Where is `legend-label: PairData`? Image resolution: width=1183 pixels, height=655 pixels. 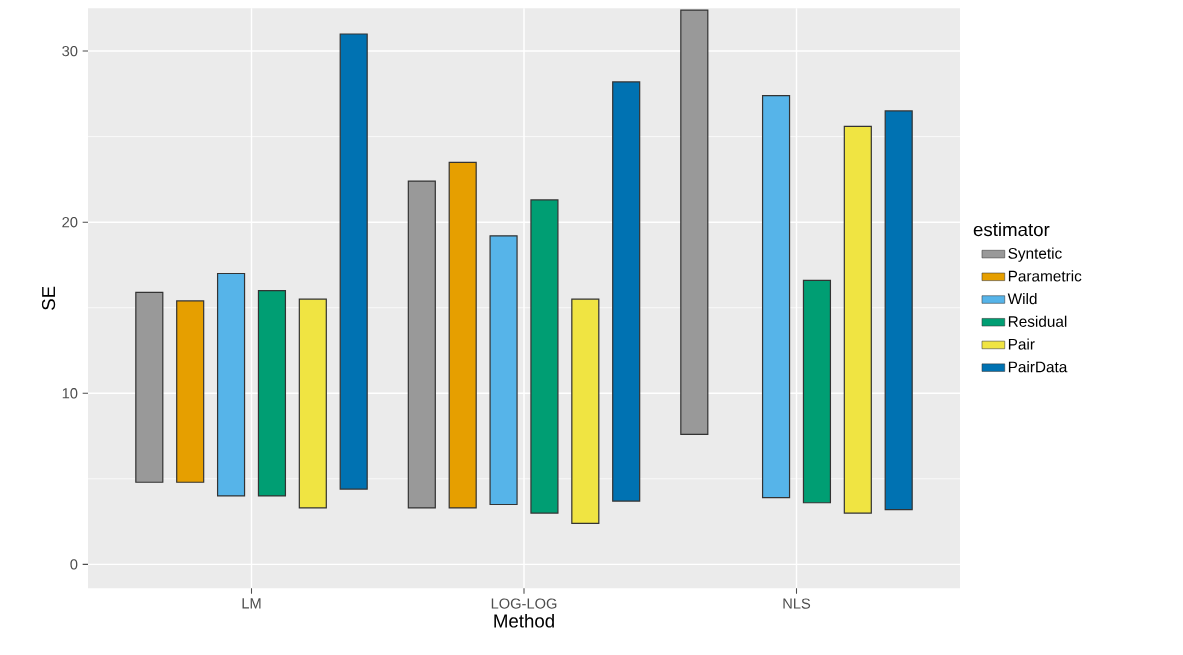 legend-label: PairData is located at coordinates (1038, 367).